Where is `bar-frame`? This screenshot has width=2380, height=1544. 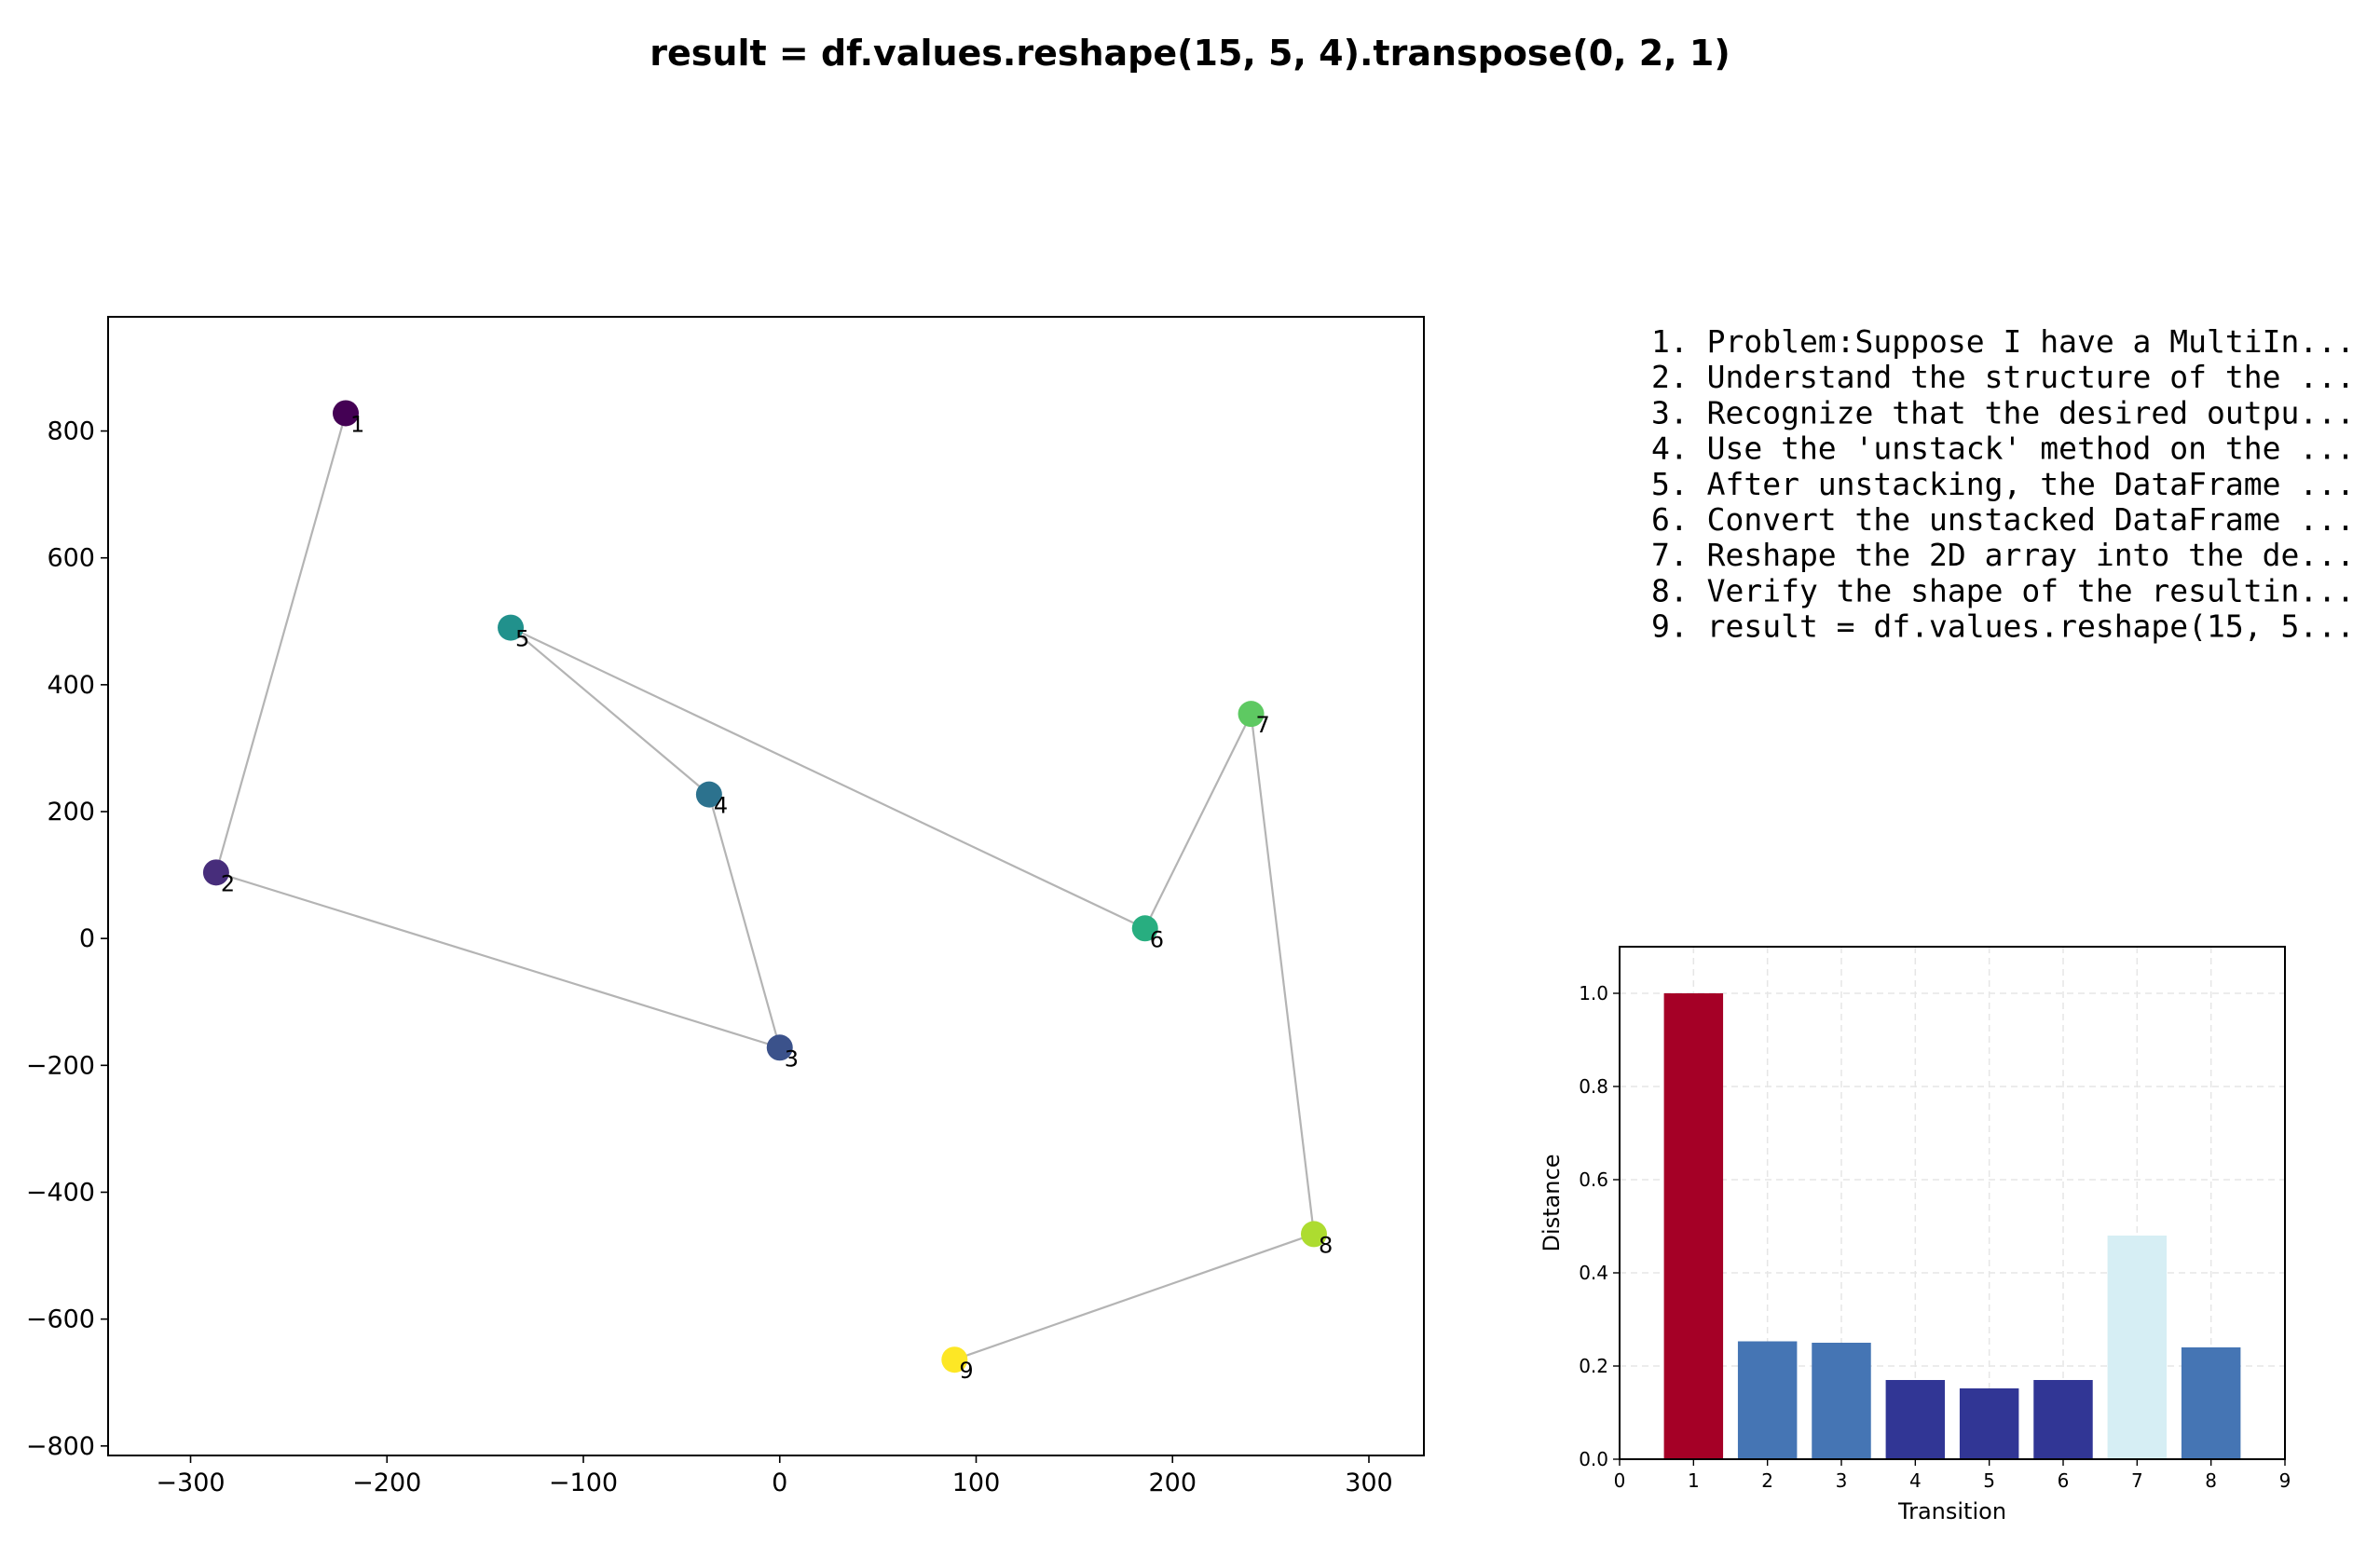
bar-frame is located at coordinates (1952, 1203).